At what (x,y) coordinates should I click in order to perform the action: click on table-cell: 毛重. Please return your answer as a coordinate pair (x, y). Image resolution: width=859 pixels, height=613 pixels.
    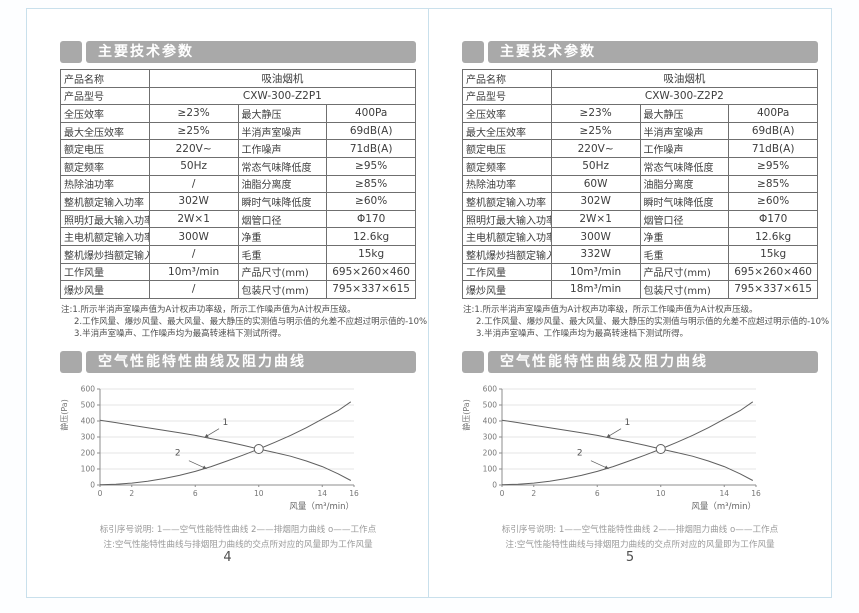
    Looking at the image, I should click on (282, 254).